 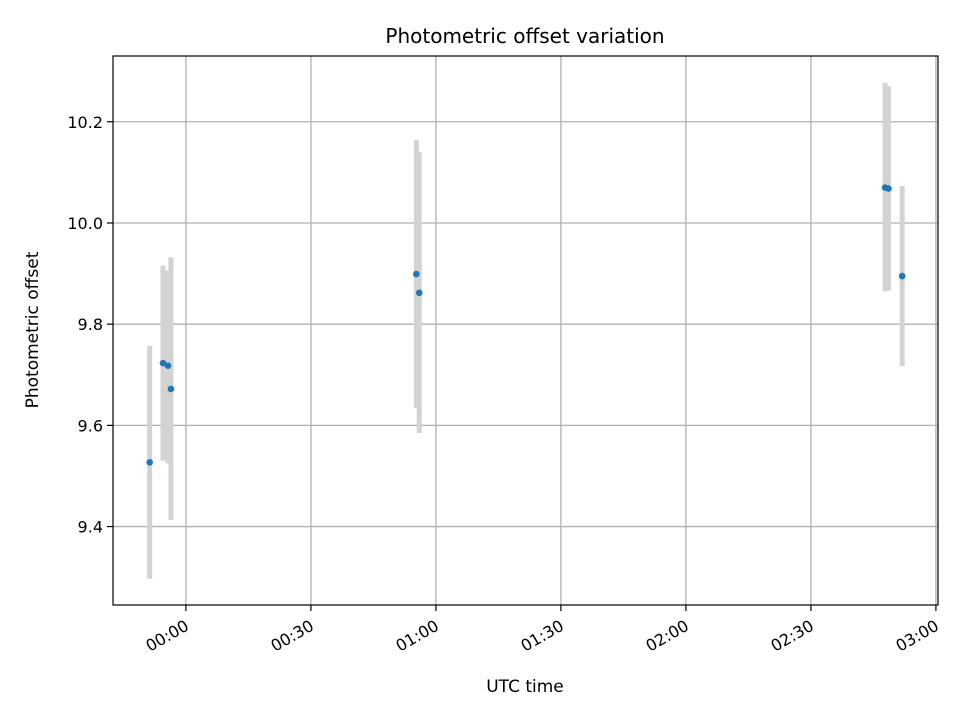 I want to click on y-axis-label: Photometric offset, so click(x=33, y=329).